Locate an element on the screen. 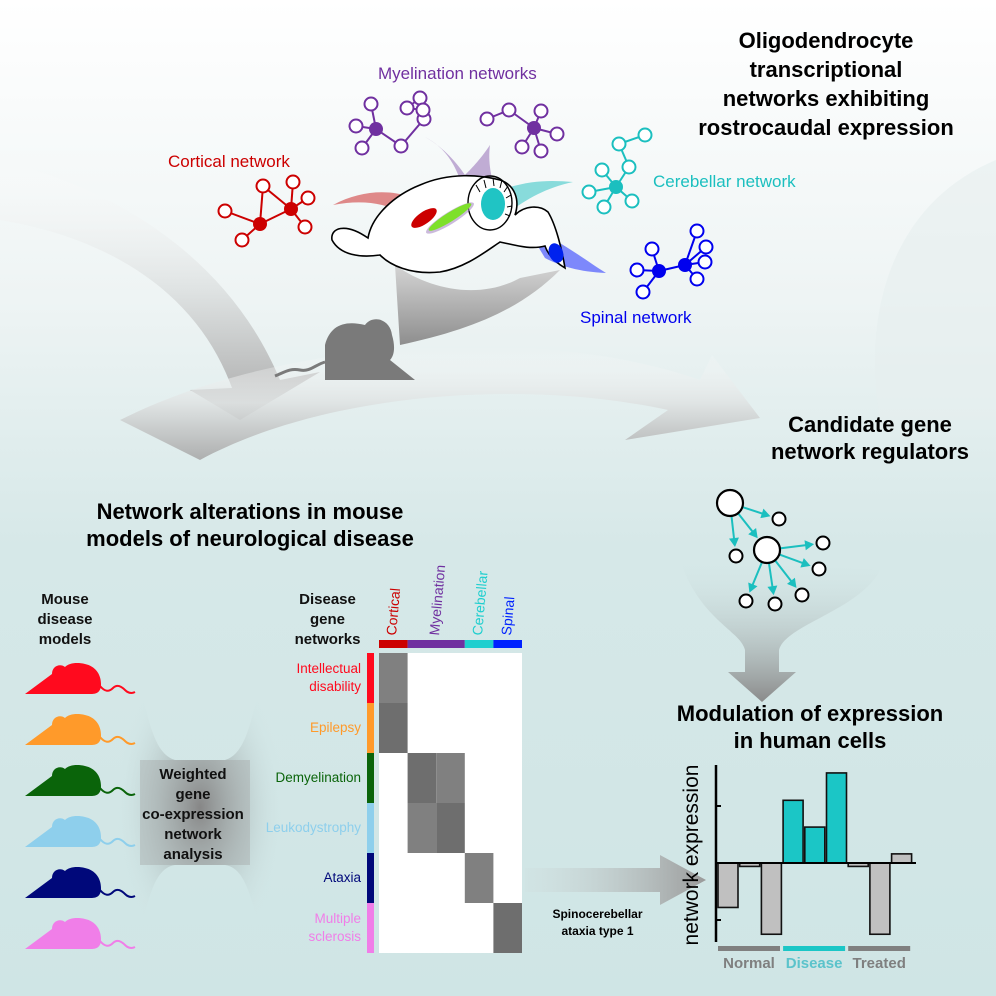 The width and height of the screenshot is (996, 996). group-label: Normal is located at coordinates (749, 963).